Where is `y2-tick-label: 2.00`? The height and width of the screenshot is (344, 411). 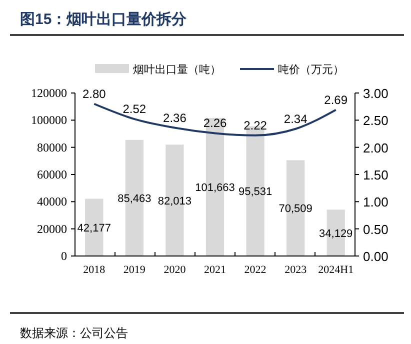
y2-tick-label: 2.00 is located at coordinates (375, 148).